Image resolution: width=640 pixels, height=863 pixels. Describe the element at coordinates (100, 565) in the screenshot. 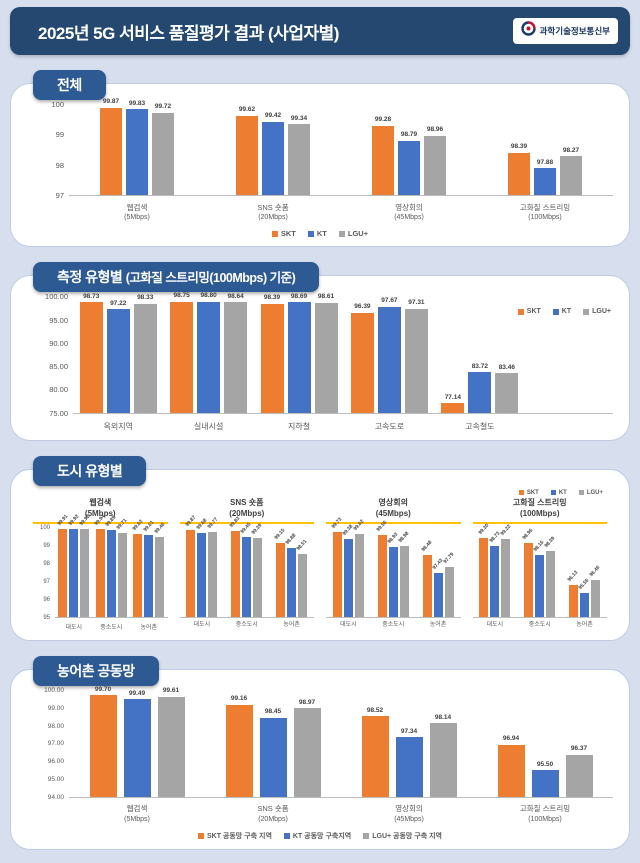

I see `bar-column: 99.94` at that location.